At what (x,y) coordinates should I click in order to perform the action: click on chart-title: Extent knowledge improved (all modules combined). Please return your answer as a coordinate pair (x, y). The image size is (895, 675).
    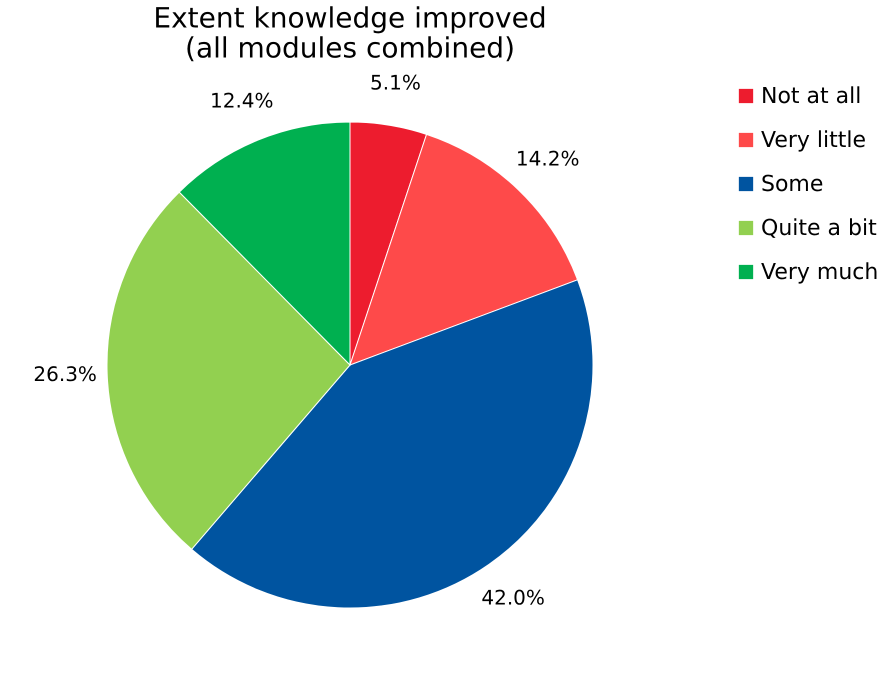
    Looking at the image, I should click on (350, 33).